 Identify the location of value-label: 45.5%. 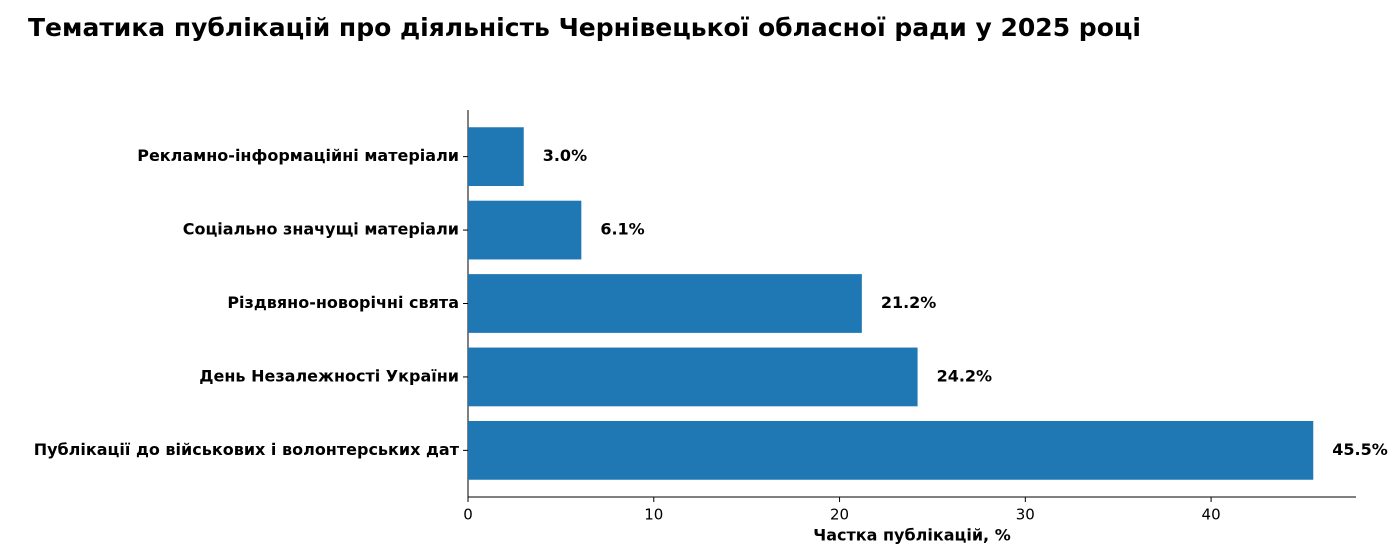
(1360, 449).